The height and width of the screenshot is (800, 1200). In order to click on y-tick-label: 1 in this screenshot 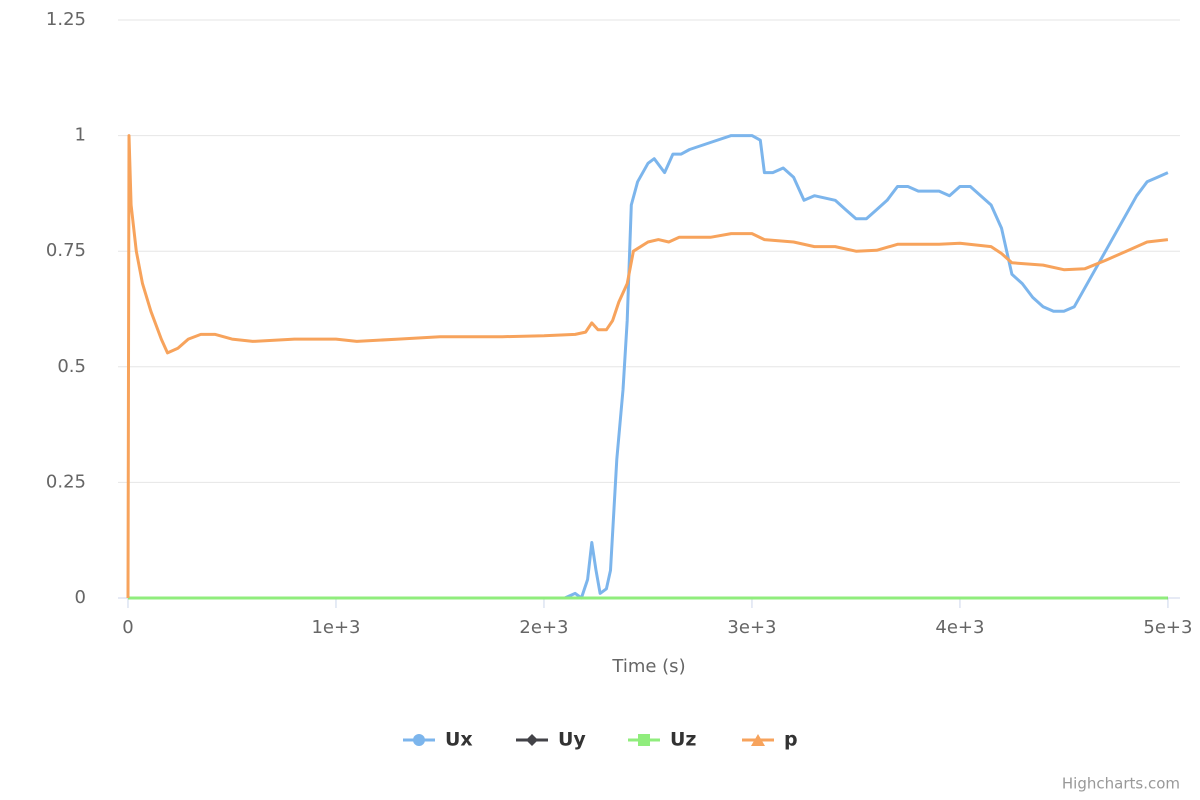, I will do `click(80, 135)`.